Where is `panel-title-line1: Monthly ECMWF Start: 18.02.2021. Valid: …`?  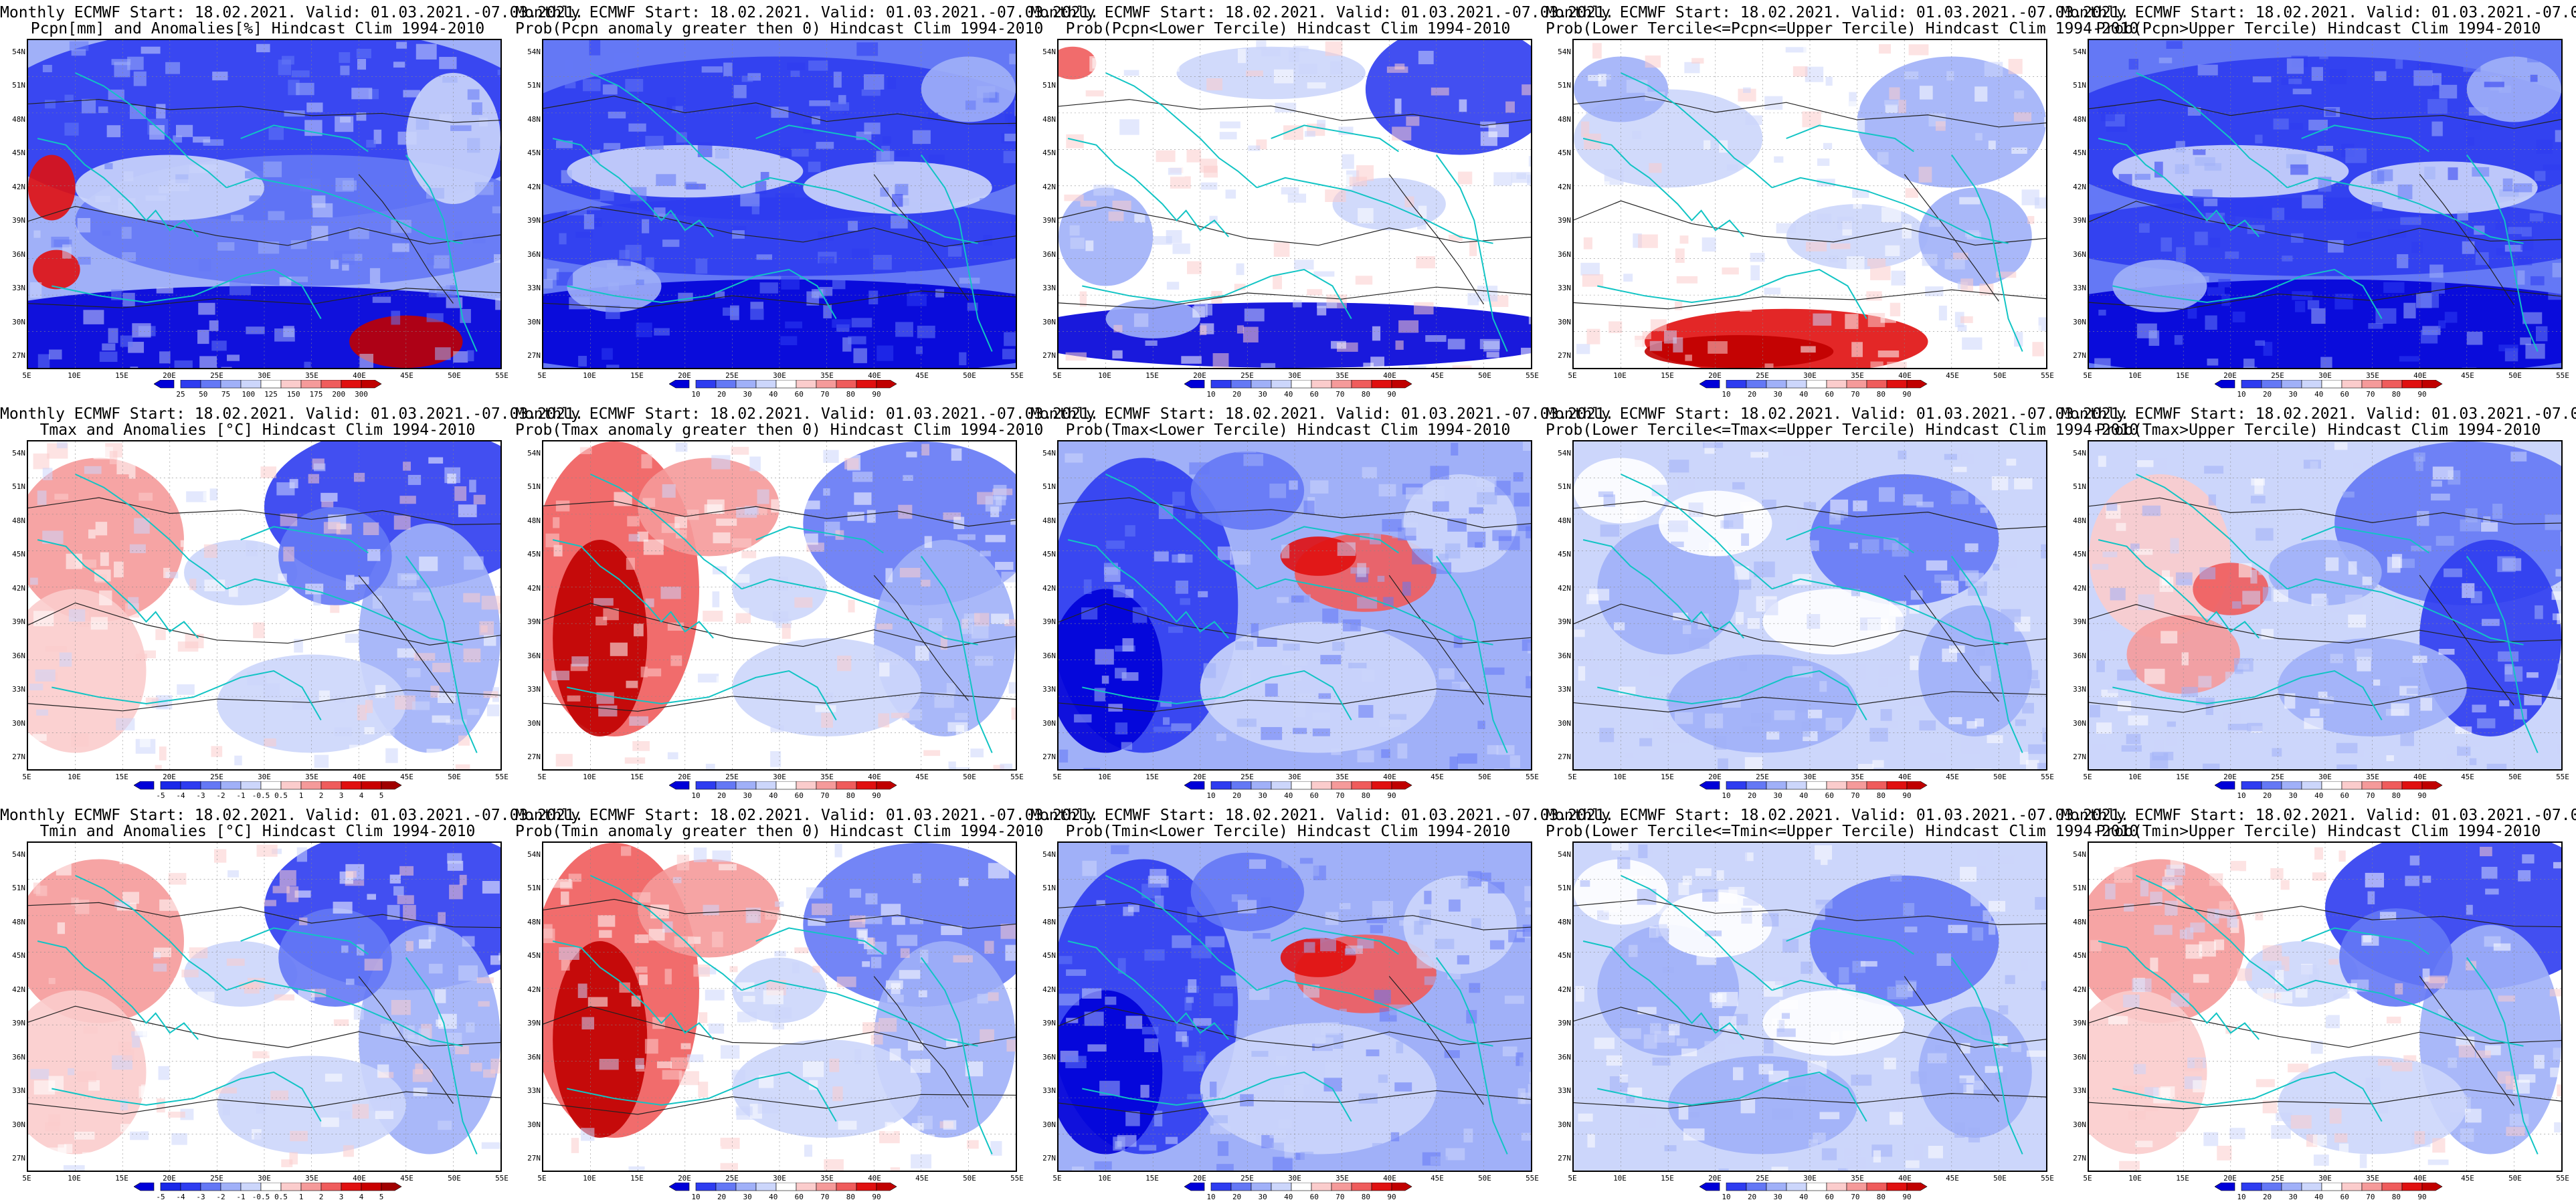
panel-title-line1: Monthly ECMWF Start: 18.02.2021. Valid: … is located at coordinates (1322, 12).